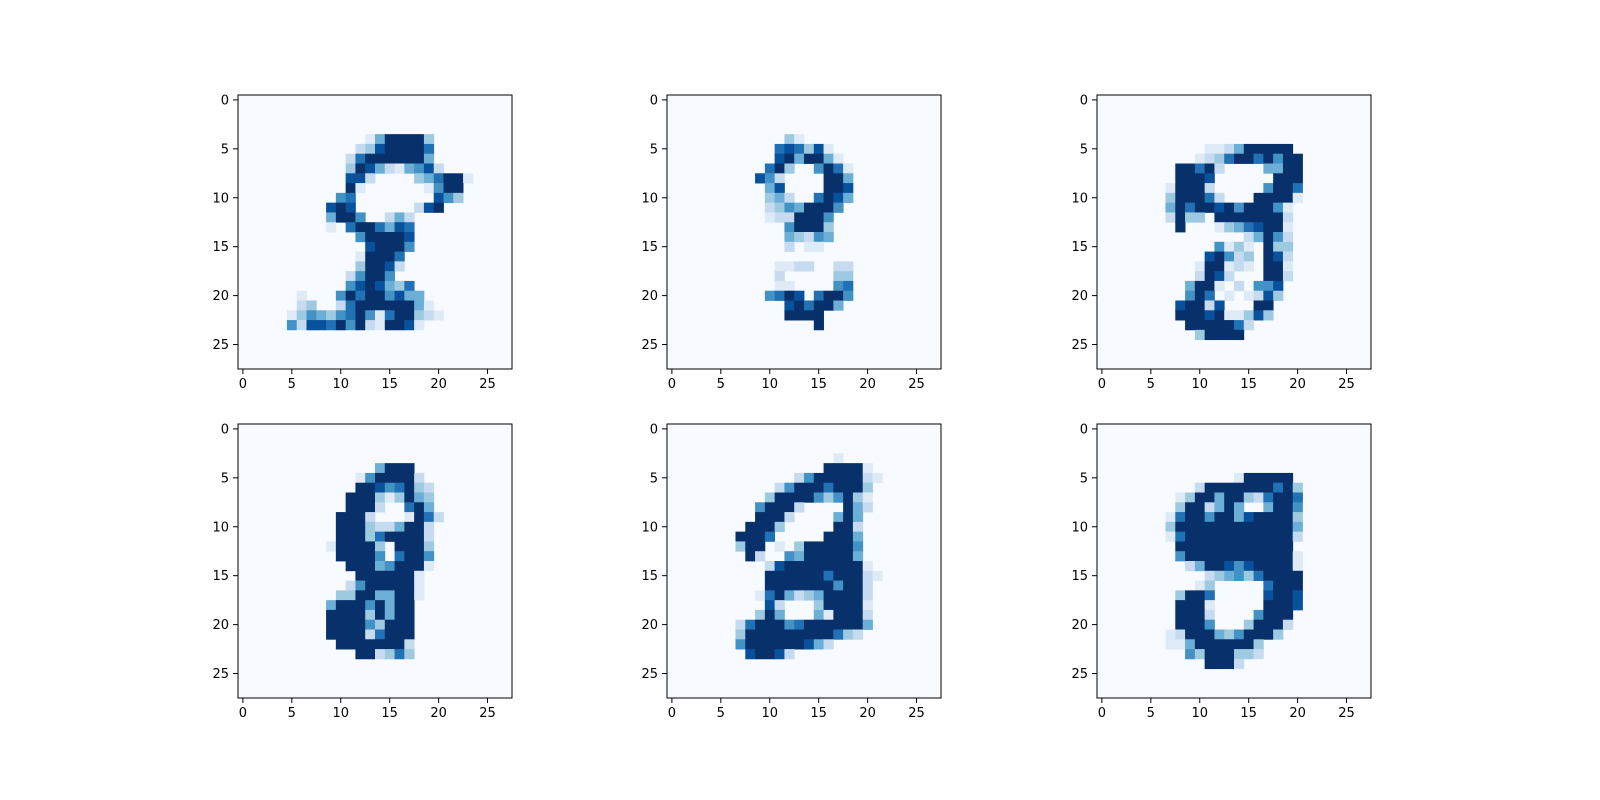  Describe the element at coordinates (769, 384) in the screenshot. I see `x-tick-label: 10` at that location.